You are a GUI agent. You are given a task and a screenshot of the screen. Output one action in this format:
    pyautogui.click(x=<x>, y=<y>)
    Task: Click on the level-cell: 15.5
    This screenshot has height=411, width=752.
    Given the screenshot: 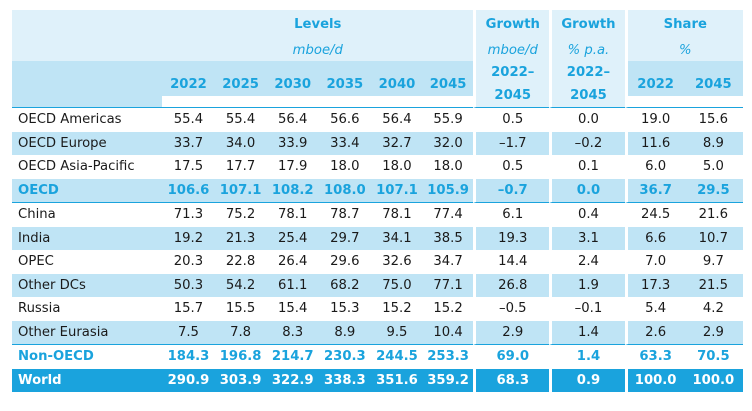 What is the action you would take?
    pyautogui.click(x=240, y=309)
    